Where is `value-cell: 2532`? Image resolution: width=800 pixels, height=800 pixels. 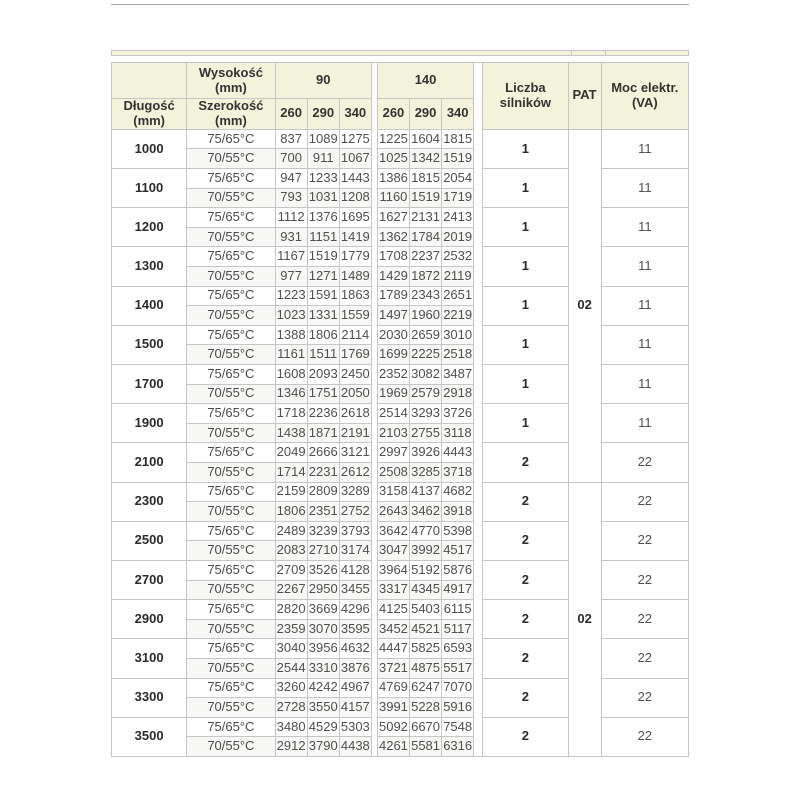 value-cell: 2532 is located at coordinates (458, 257).